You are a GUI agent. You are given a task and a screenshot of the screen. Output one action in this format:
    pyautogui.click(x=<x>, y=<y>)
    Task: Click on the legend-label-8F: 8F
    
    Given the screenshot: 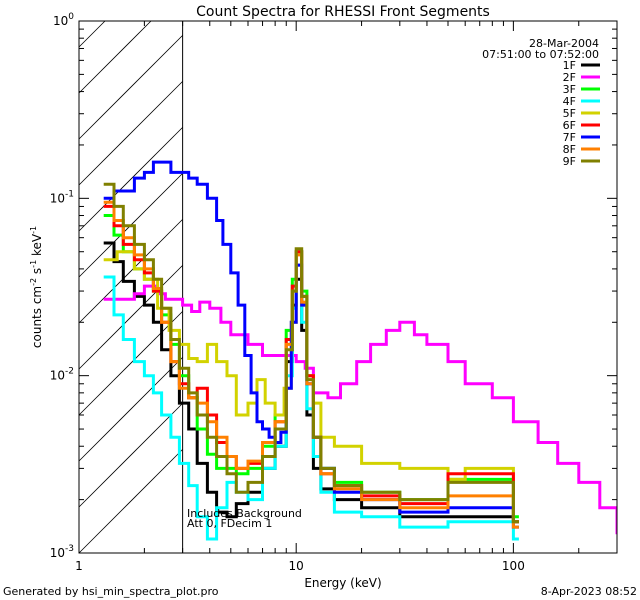 What is the action you would take?
    pyautogui.click(x=569, y=149)
    